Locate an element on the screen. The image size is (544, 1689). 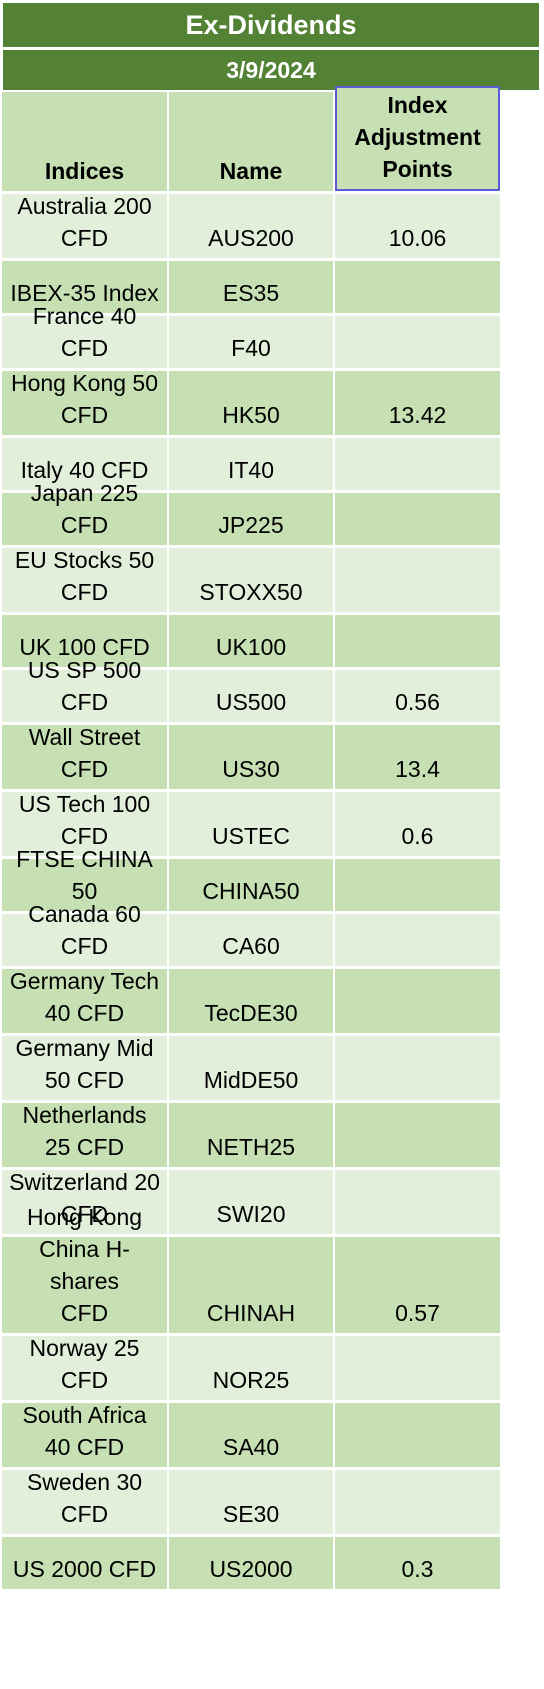
index-name-line: EU Stocks 50 is located at coordinates (84, 560).